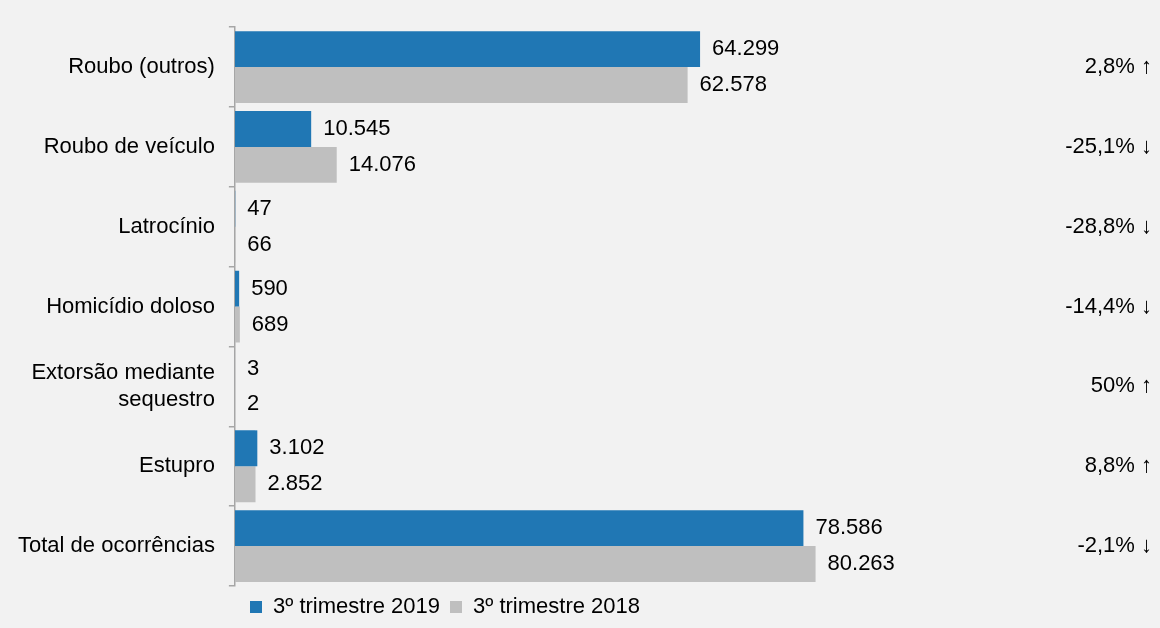  I want to click on text: -28,8% ↓, so click(1108, 225).